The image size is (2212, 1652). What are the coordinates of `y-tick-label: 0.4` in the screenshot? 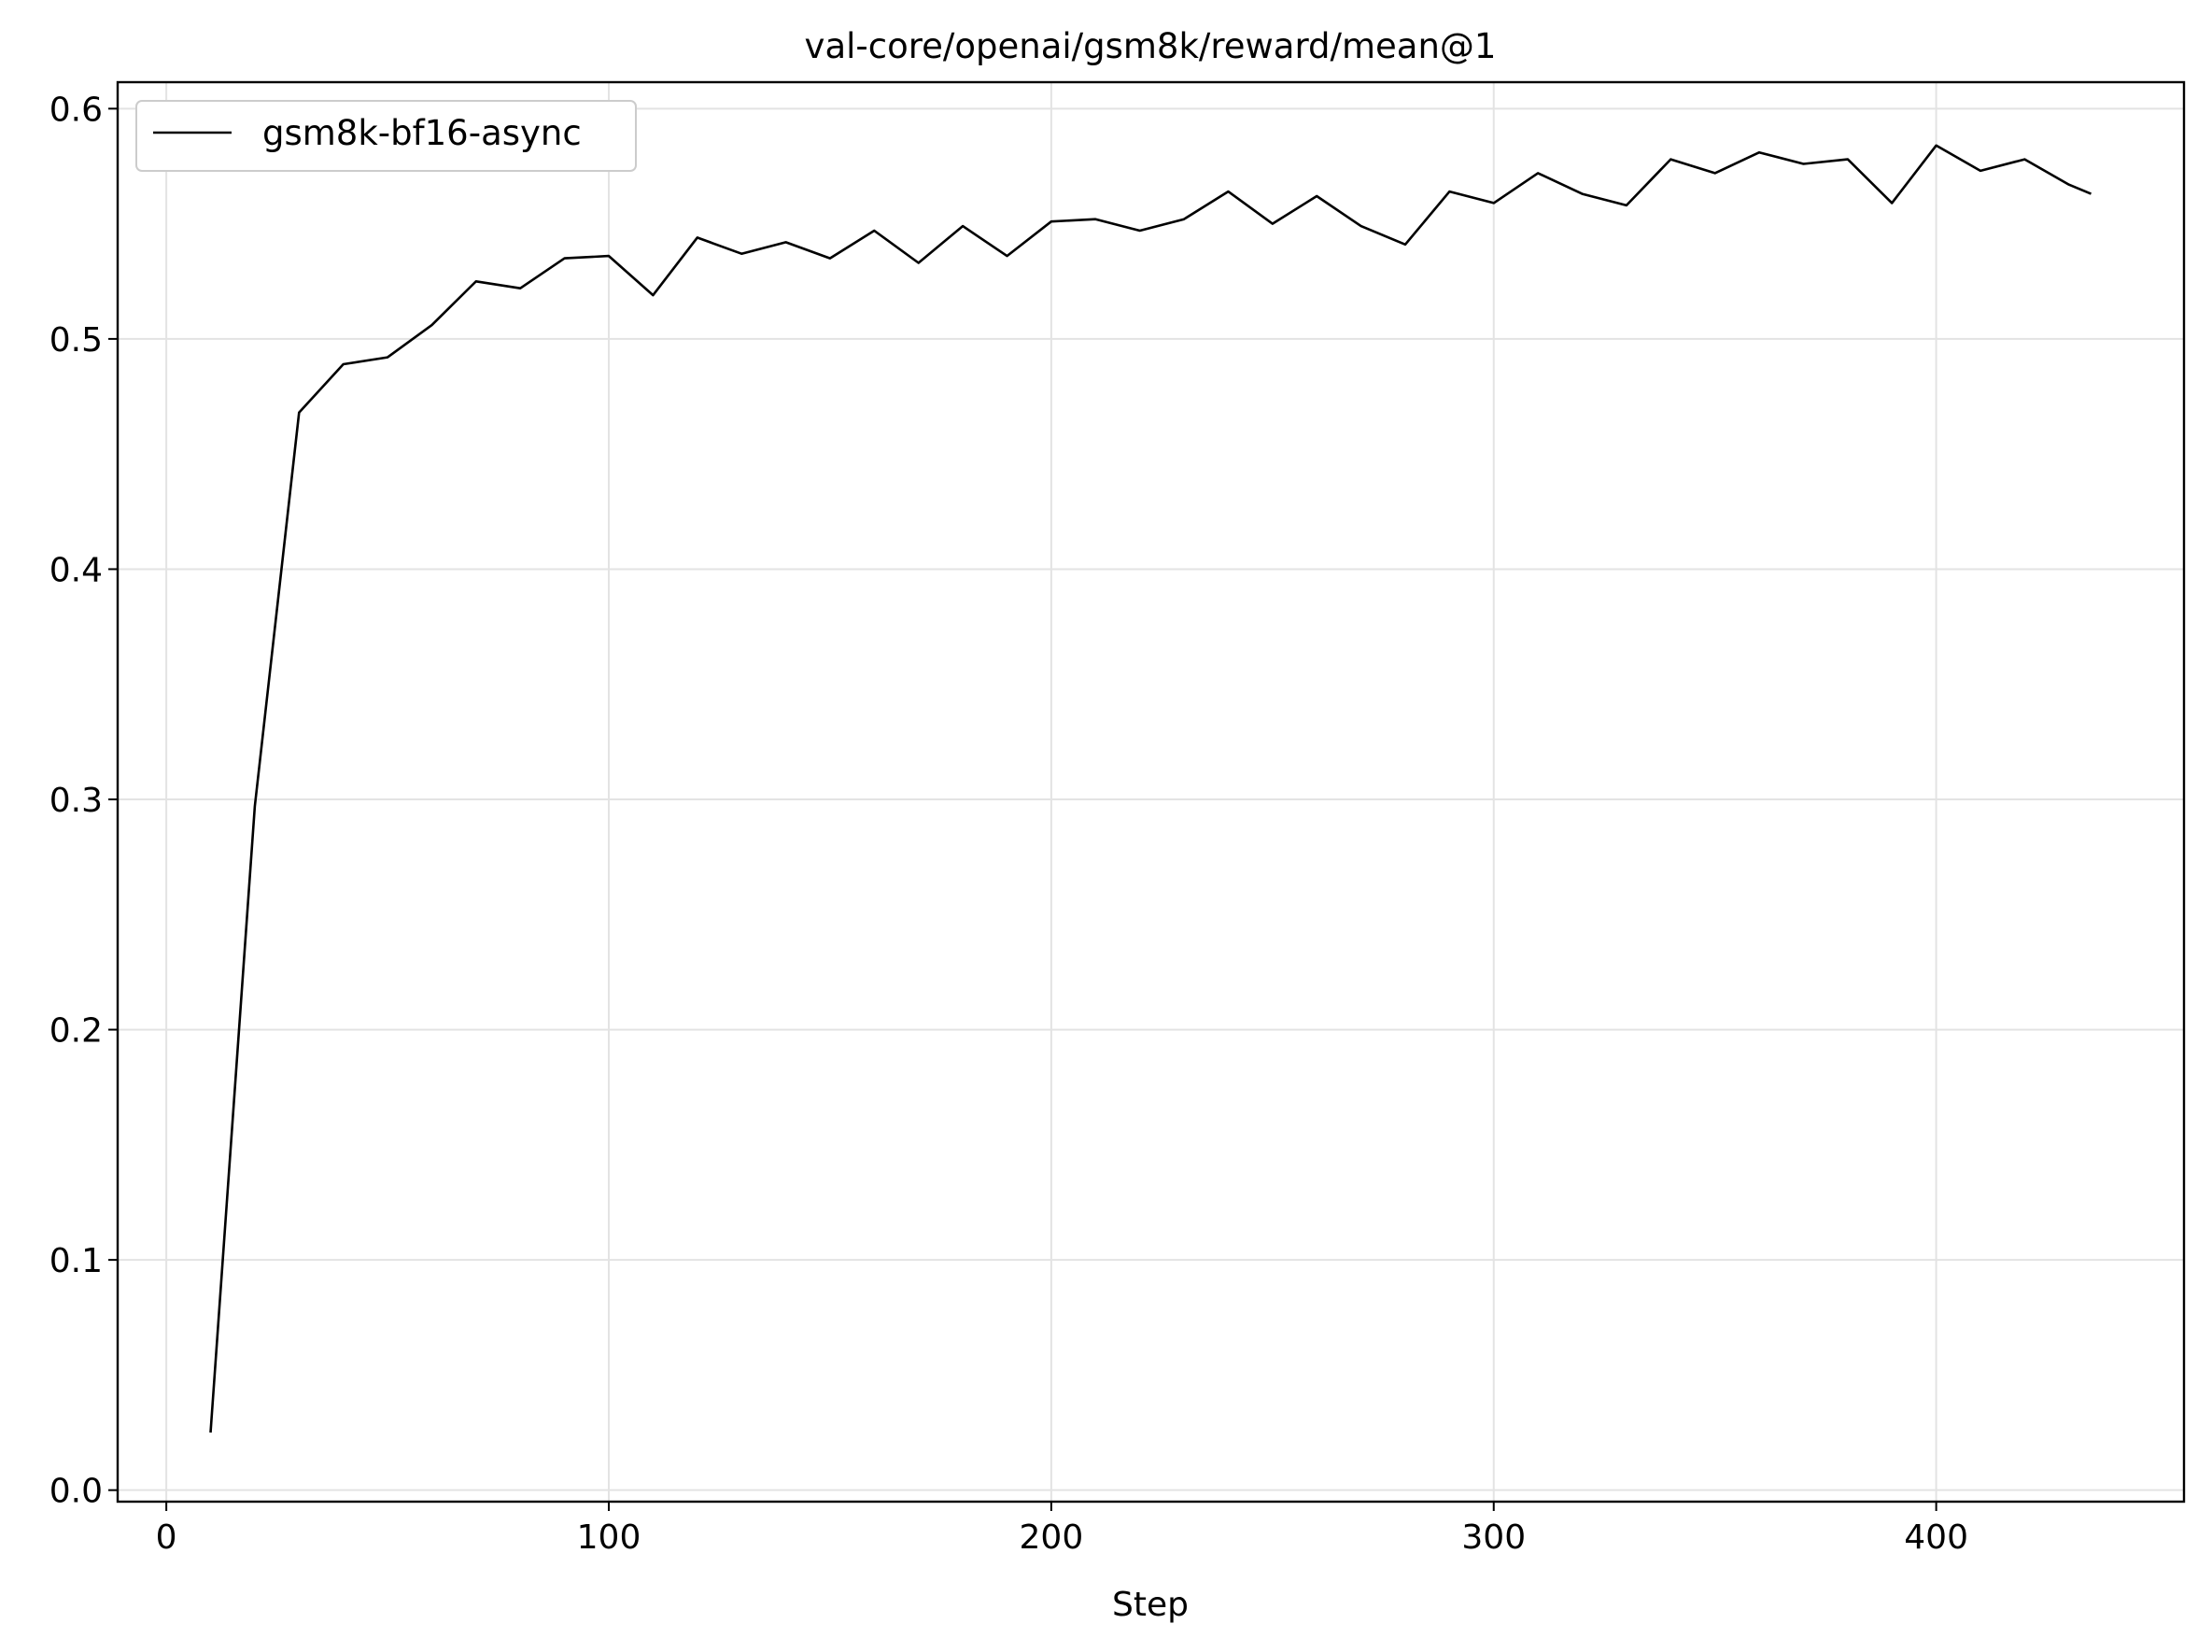 It's located at (76, 570).